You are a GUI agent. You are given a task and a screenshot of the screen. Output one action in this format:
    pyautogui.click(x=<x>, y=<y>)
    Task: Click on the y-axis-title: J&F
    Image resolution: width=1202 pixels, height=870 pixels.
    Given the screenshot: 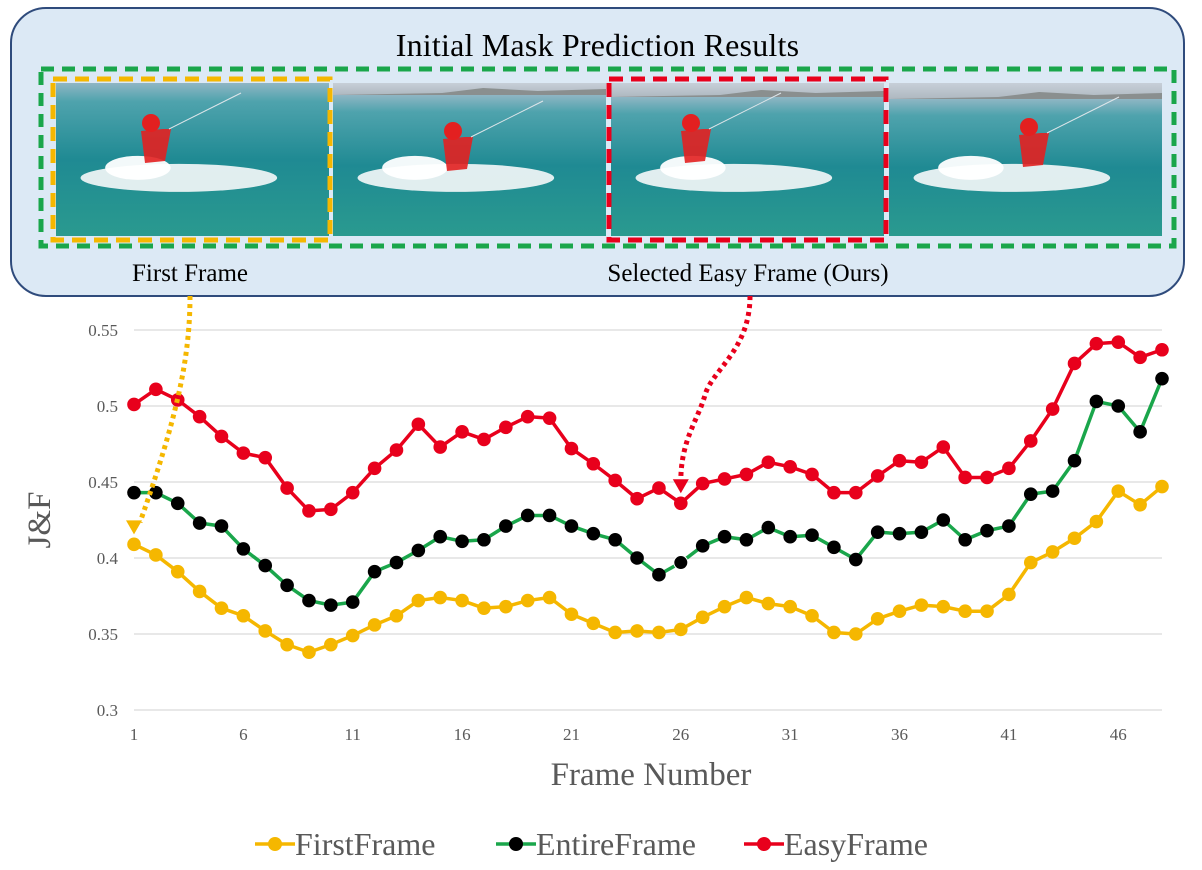 What is the action you would take?
    pyautogui.click(x=40, y=520)
    